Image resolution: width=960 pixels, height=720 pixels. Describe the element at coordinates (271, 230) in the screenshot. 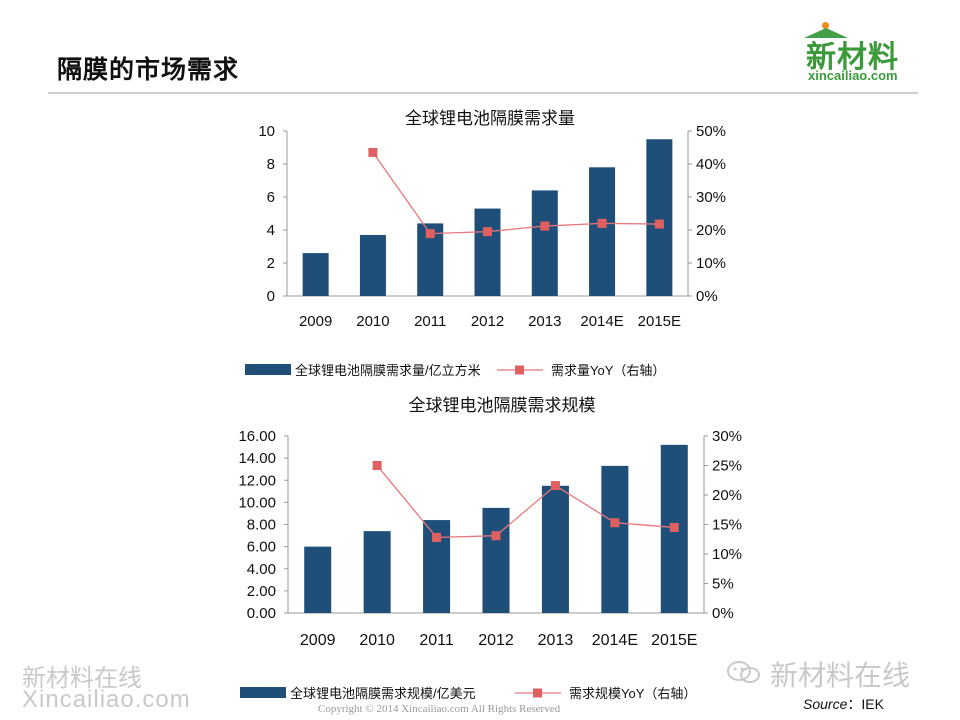

I see `chart1-left-tick-label: 4` at that location.